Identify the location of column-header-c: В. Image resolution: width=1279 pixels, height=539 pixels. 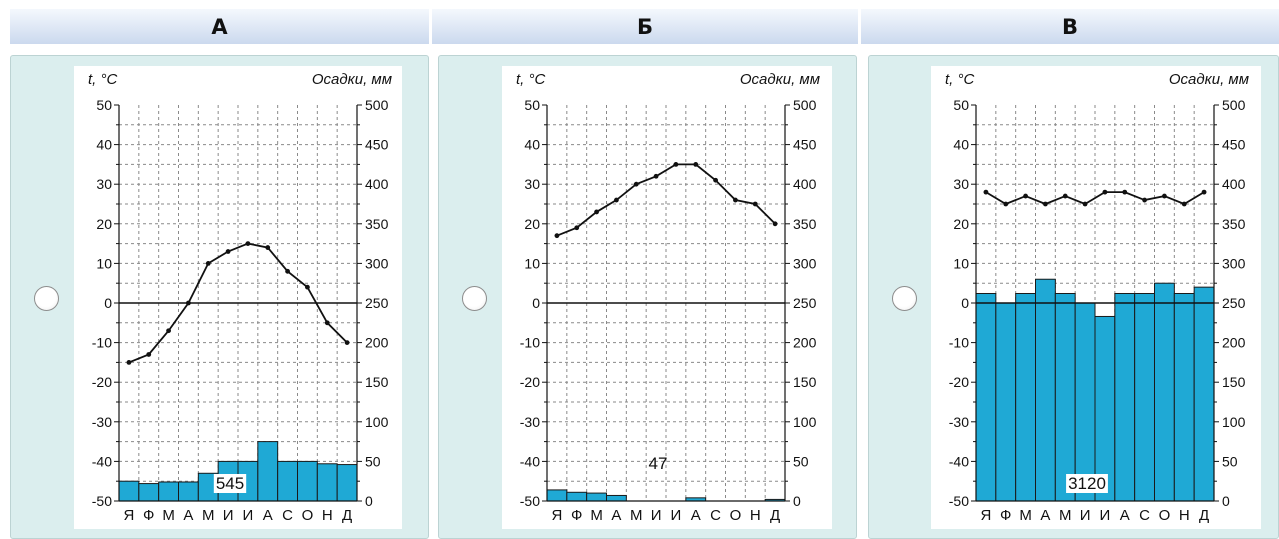
(1070, 26).